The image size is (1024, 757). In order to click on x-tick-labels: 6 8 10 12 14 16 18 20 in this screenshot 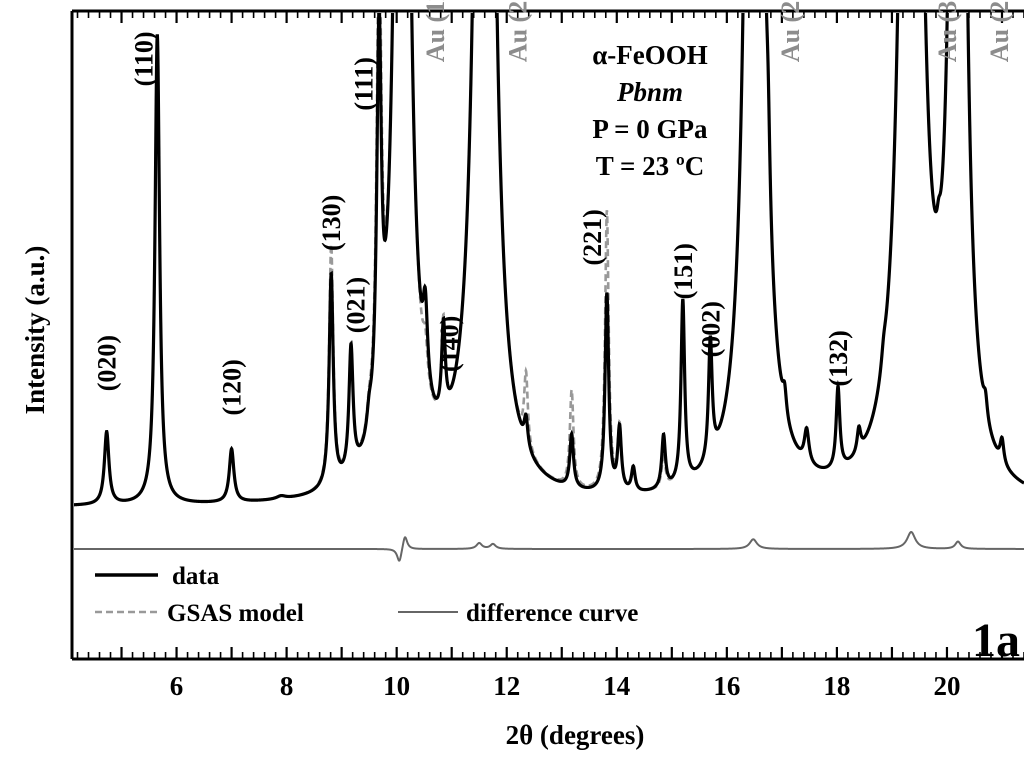, I will do `click(565, 686)`.